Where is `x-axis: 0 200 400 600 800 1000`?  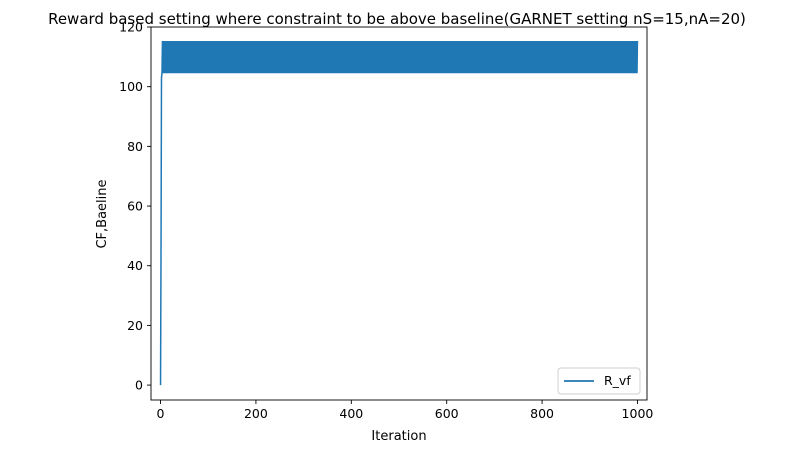 x-axis: 0 200 400 600 800 1000 is located at coordinates (405, 410).